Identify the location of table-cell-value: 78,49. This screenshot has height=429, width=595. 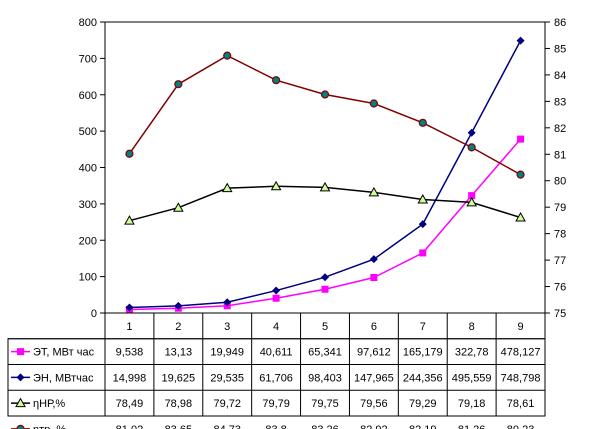
(130, 404).